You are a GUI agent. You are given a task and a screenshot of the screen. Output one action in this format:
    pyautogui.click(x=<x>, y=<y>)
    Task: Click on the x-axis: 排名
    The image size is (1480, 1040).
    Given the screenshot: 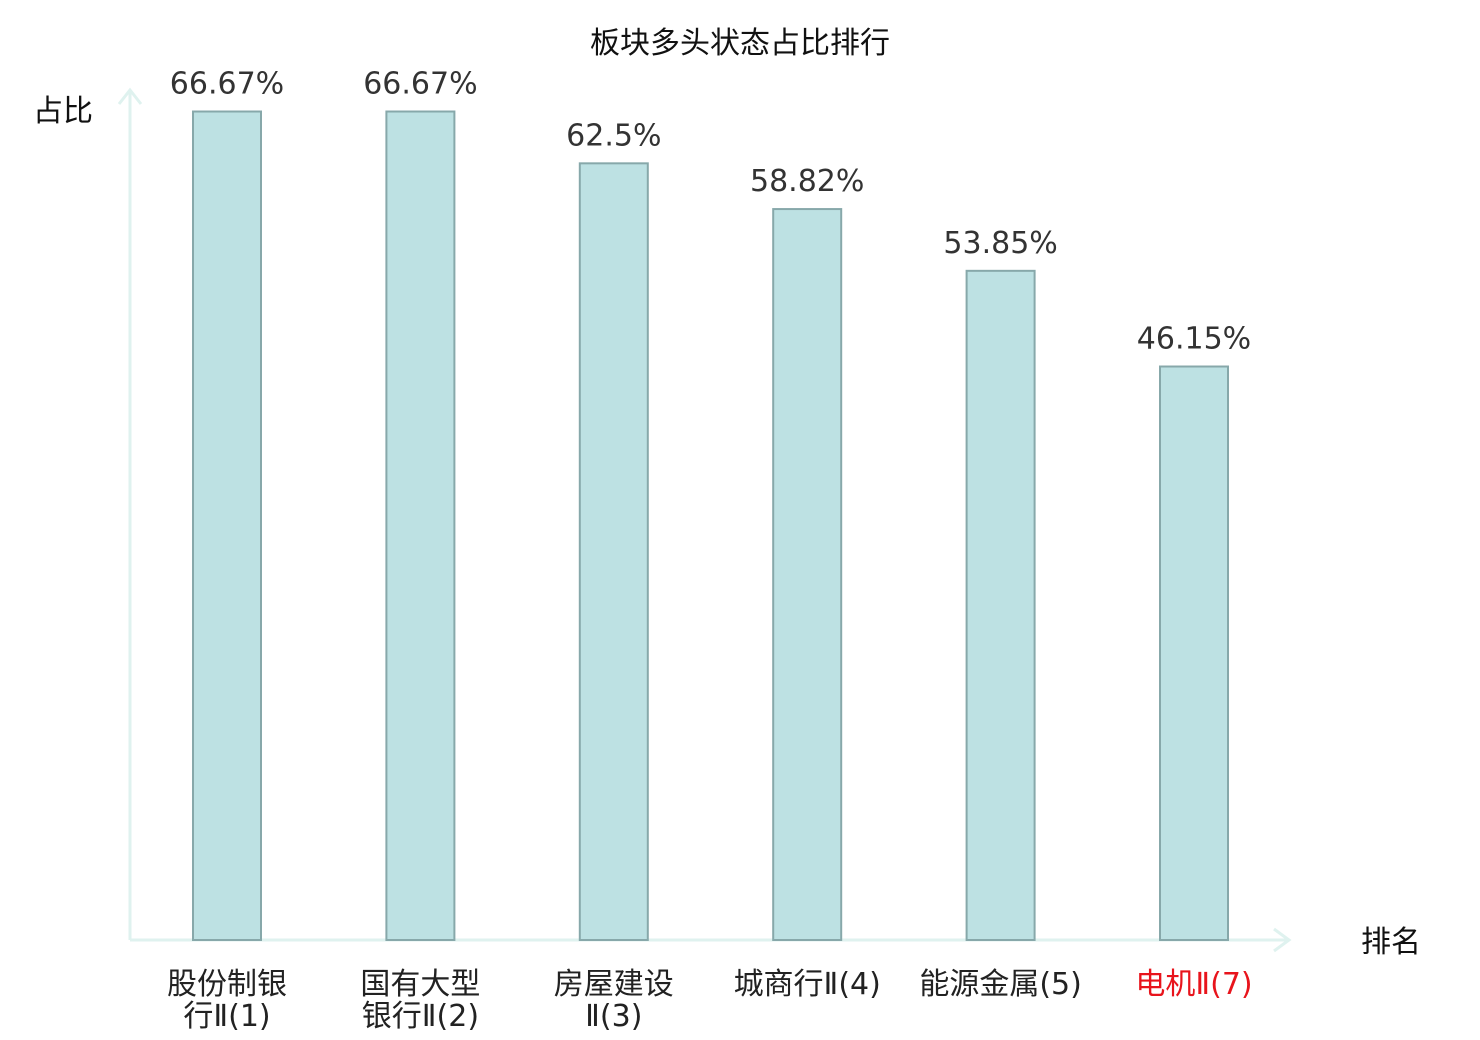 What is the action you would take?
    pyautogui.click(x=775, y=942)
    